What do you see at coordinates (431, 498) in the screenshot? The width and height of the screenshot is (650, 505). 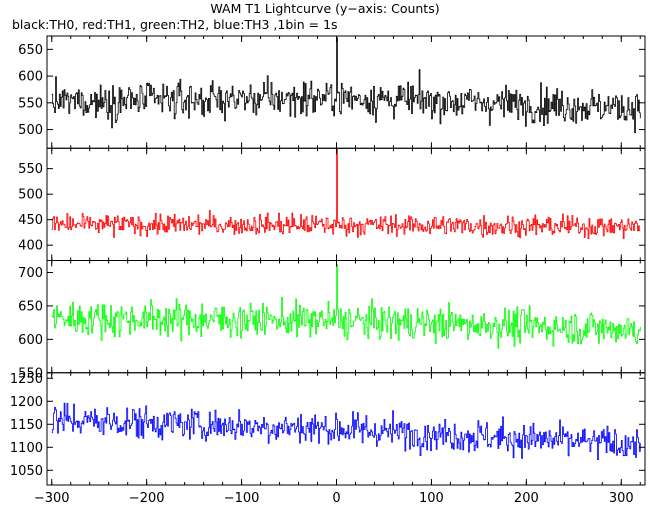 I see `x-tick-label: 100` at bounding box center [431, 498].